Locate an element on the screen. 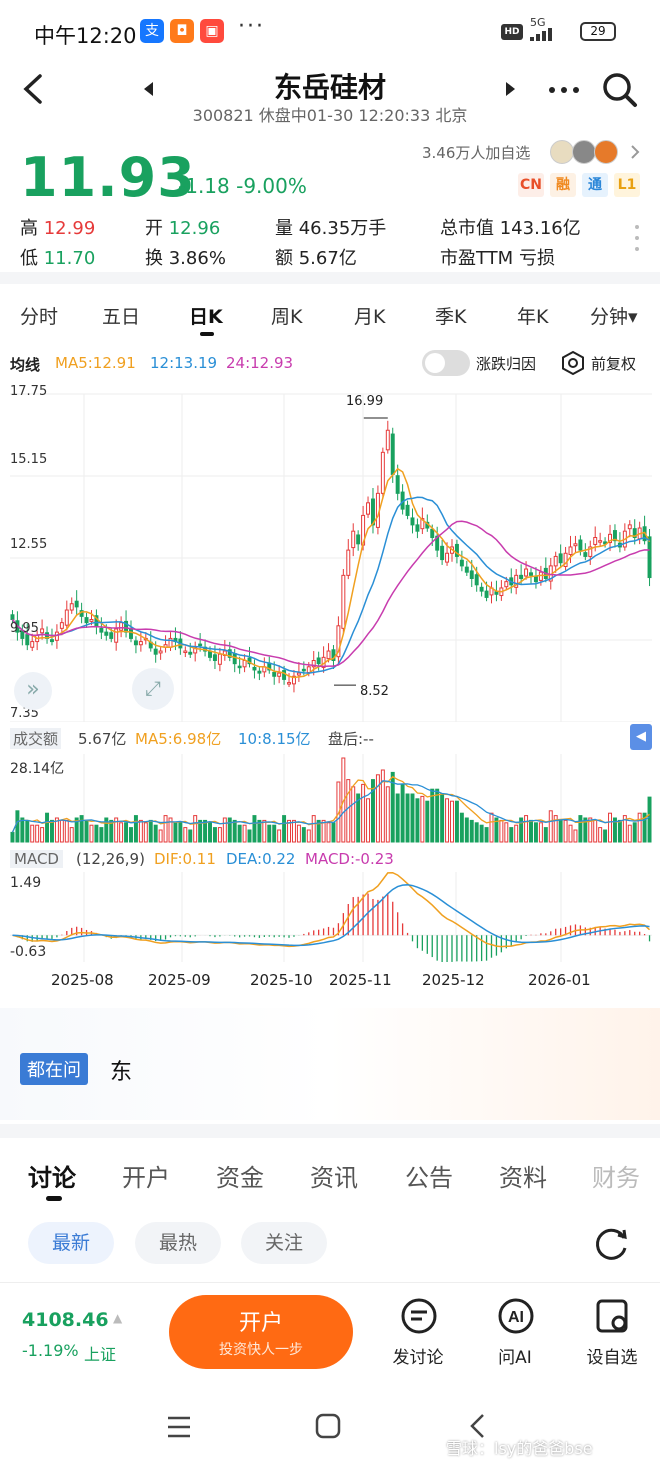  triangle-left-icon is located at coordinates (148, 89).